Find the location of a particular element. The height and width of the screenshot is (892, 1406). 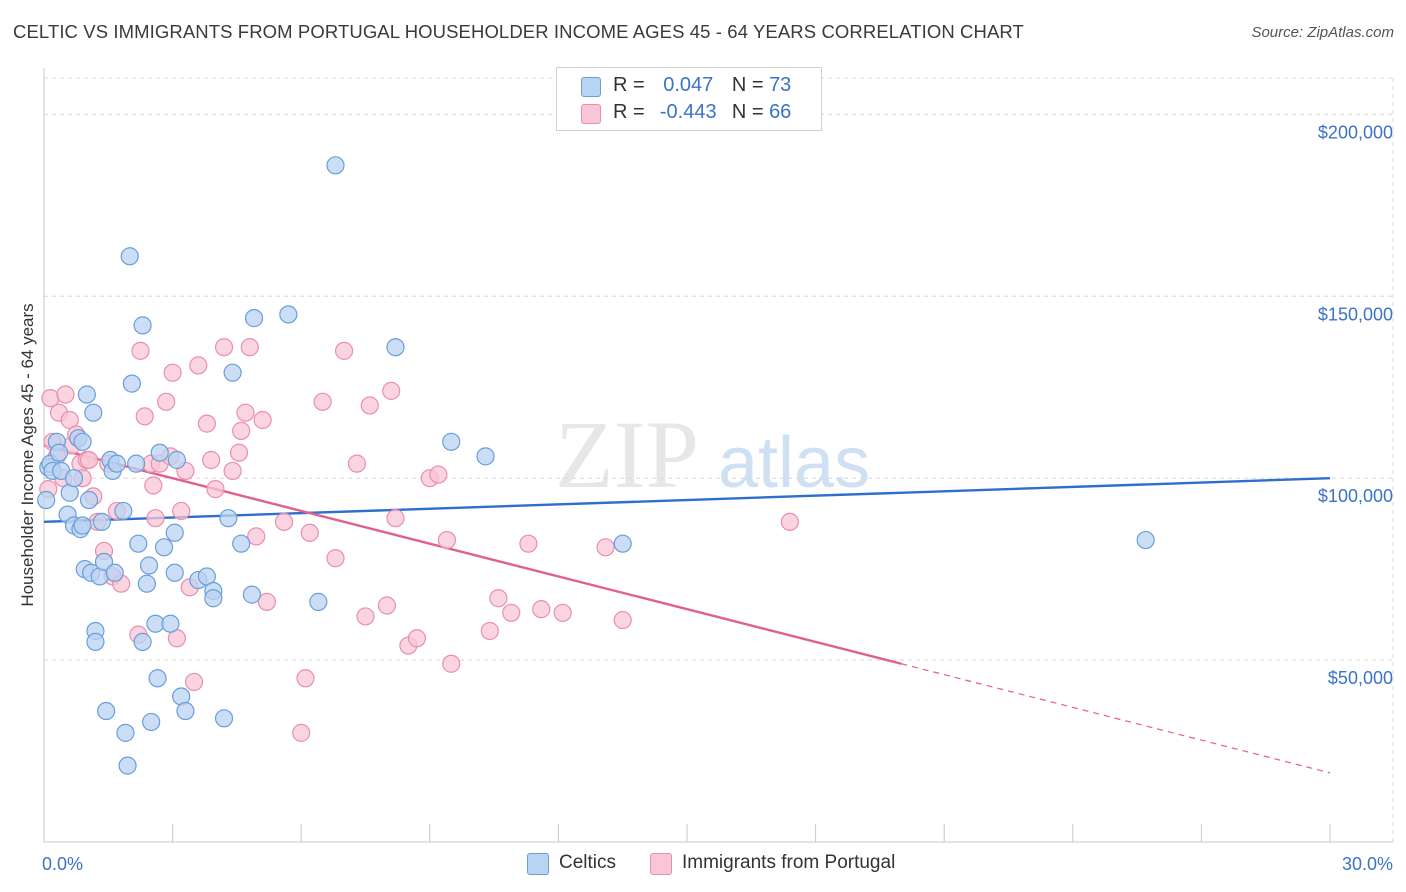

watermark: ZIP atlas is located at coordinates (712, 454).